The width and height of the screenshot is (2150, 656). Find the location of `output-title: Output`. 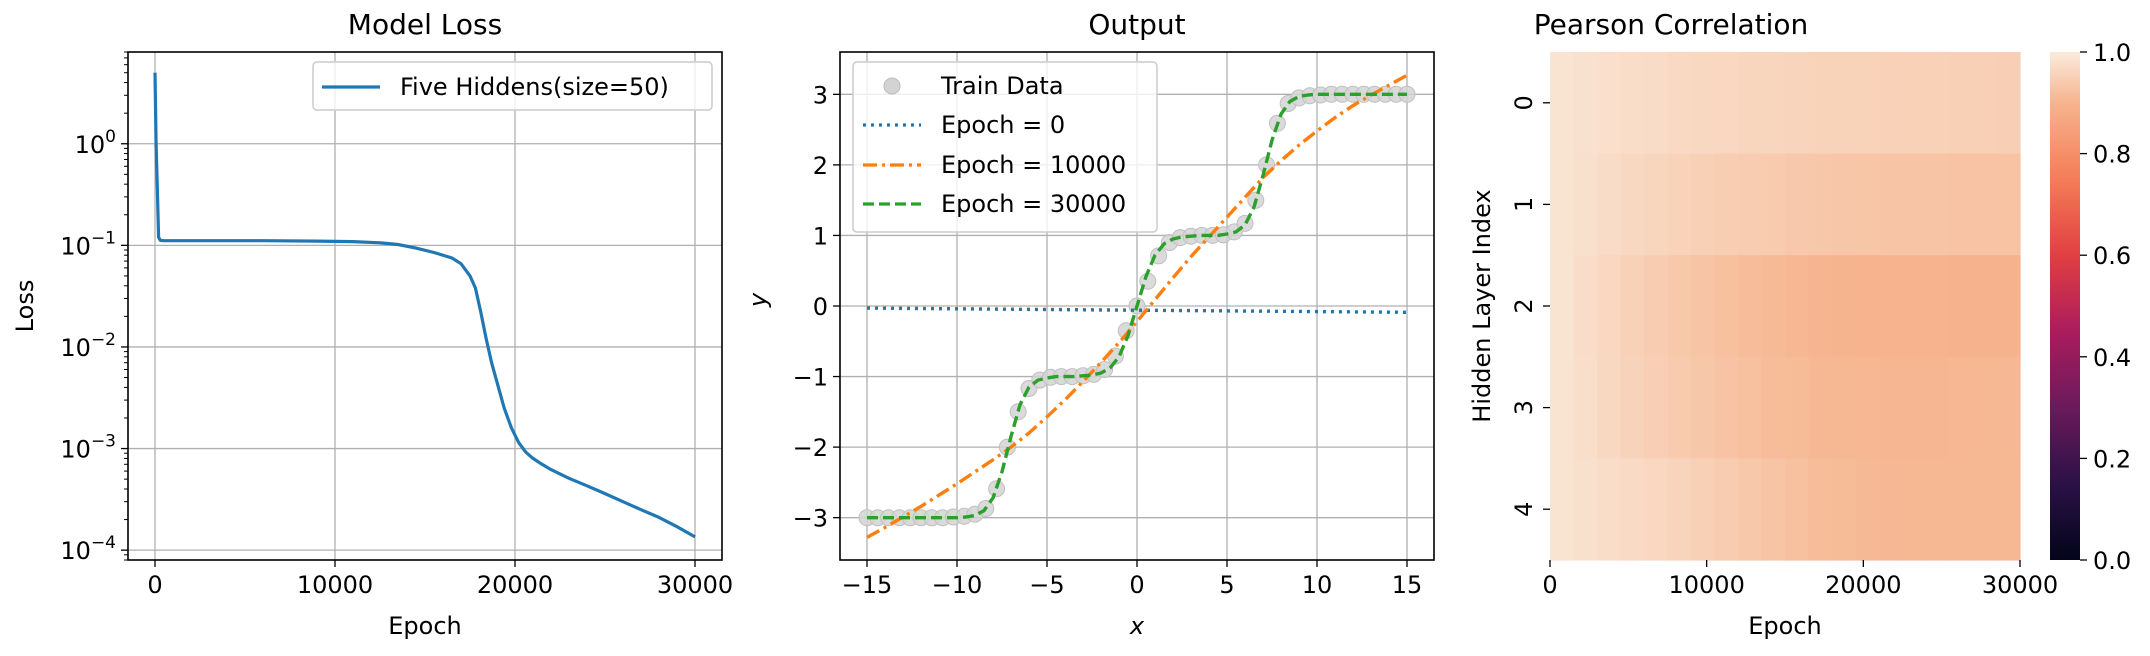

output-title: Output is located at coordinates (1136, 24).